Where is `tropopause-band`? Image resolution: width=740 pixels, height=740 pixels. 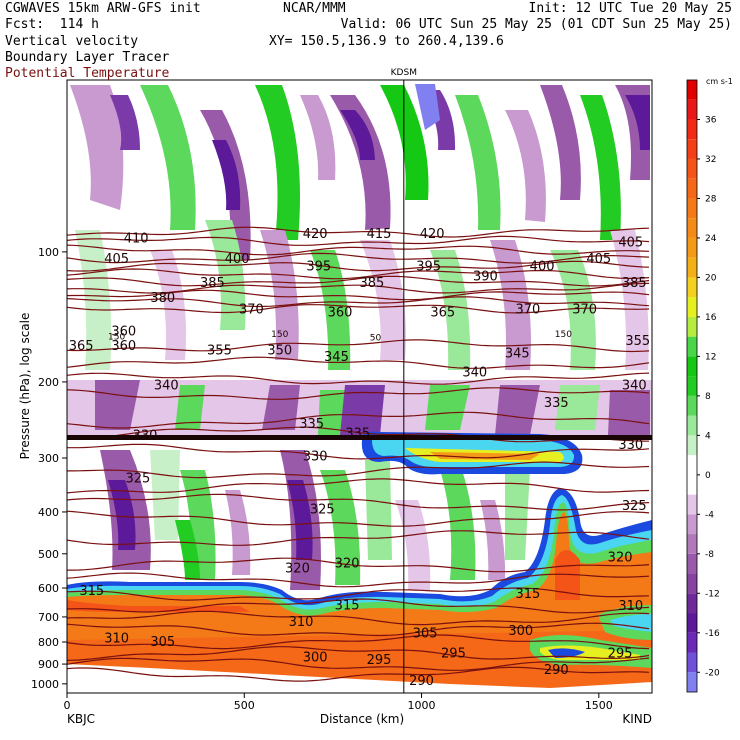
tropopause-band is located at coordinates (359, 407).